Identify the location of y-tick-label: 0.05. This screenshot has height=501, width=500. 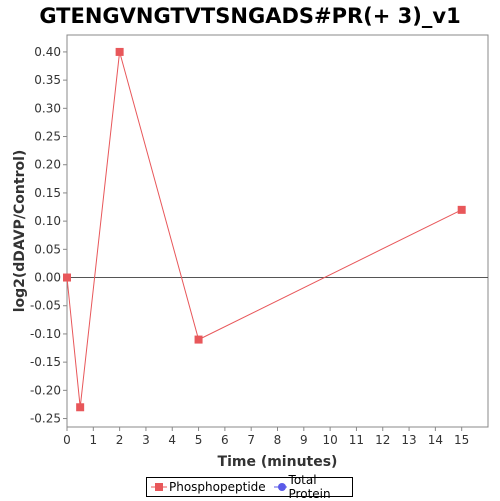
(47, 249).